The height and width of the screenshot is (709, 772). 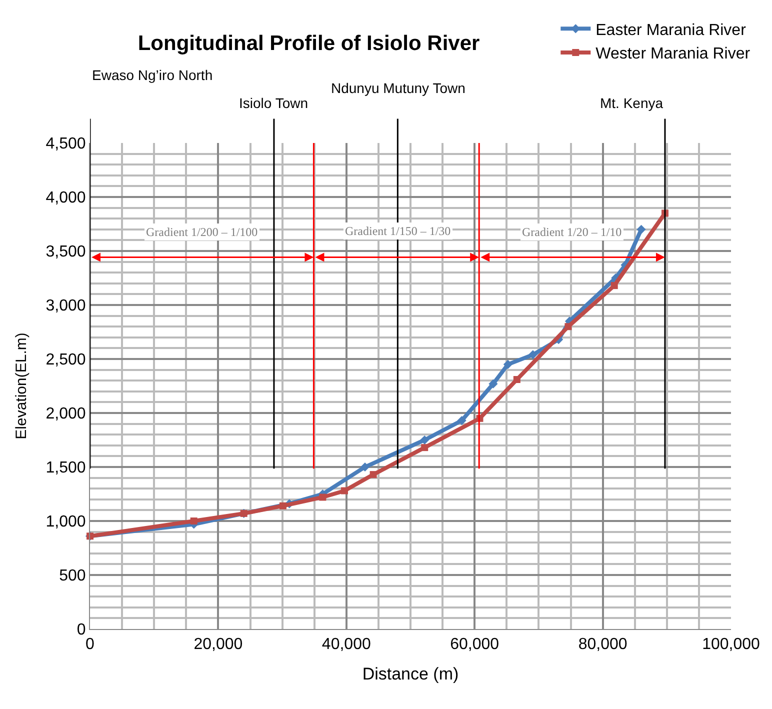 I want to click on annotation: Gradient 1/20 – 1/10, so click(x=572, y=232).